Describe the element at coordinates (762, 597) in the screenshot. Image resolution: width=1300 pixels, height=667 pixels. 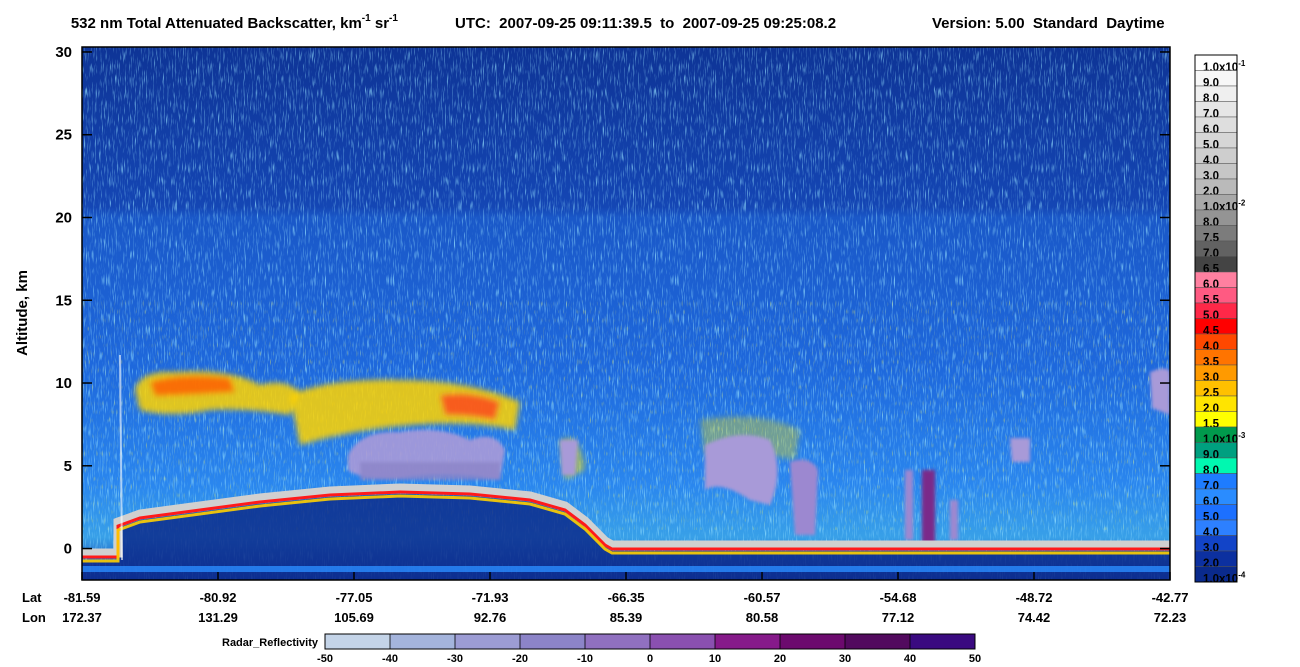
I see `lat-label: -60.57` at that location.